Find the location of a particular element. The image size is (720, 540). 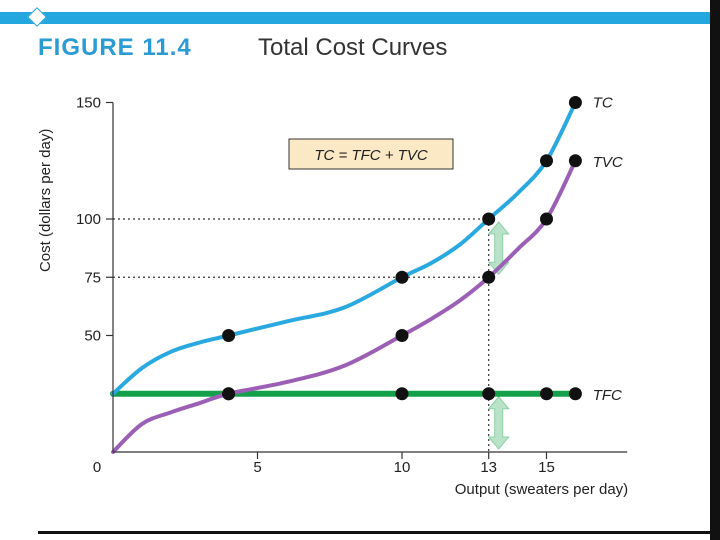

header-rule is located at coordinates (355, 18).